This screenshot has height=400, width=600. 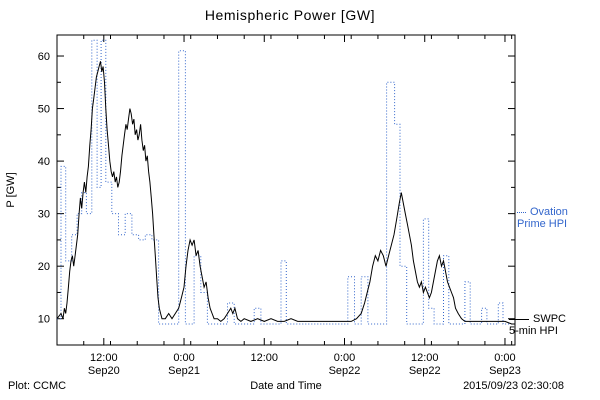 I want to click on plot-credit: Plot: CCMC, so click(x=37, y=386).